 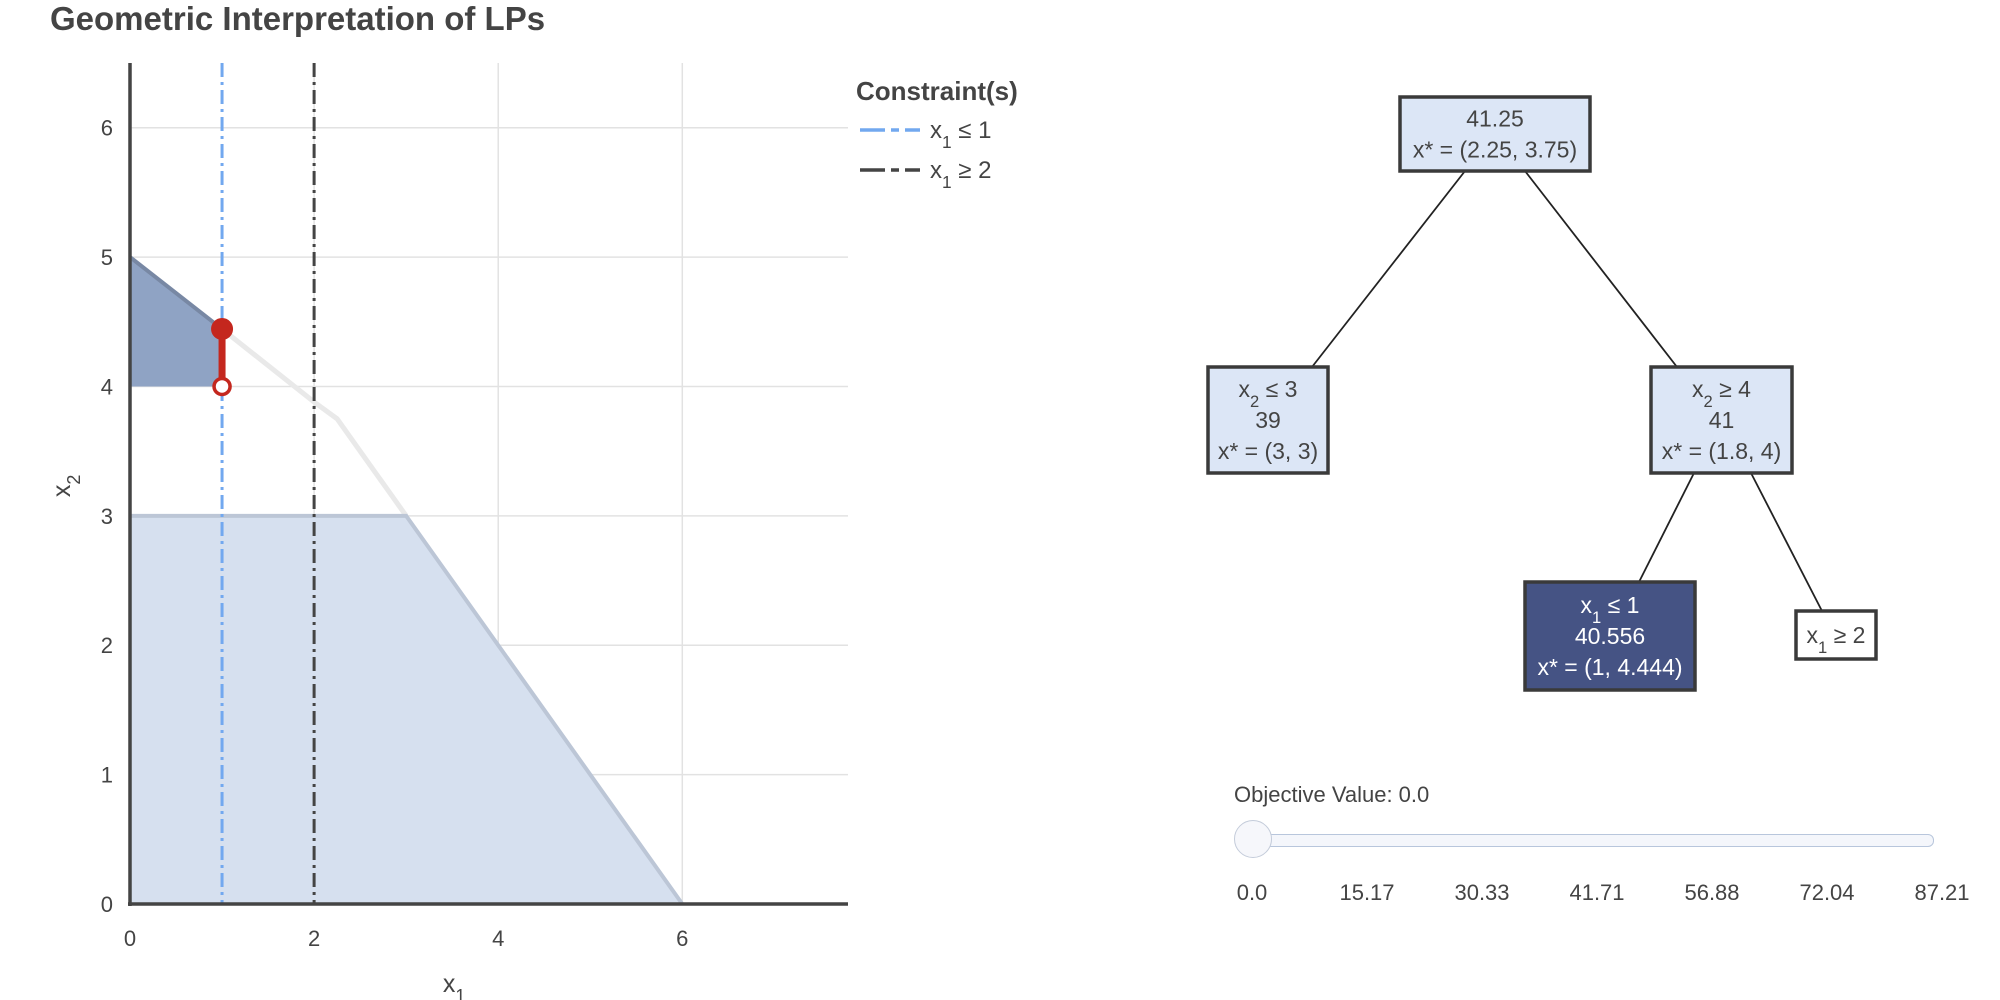 What do you see at coordinates (1836, 639) in the screenshot?
I see `tree-node-label: x1 ≥ 2` at bounding box center [1836, 639].